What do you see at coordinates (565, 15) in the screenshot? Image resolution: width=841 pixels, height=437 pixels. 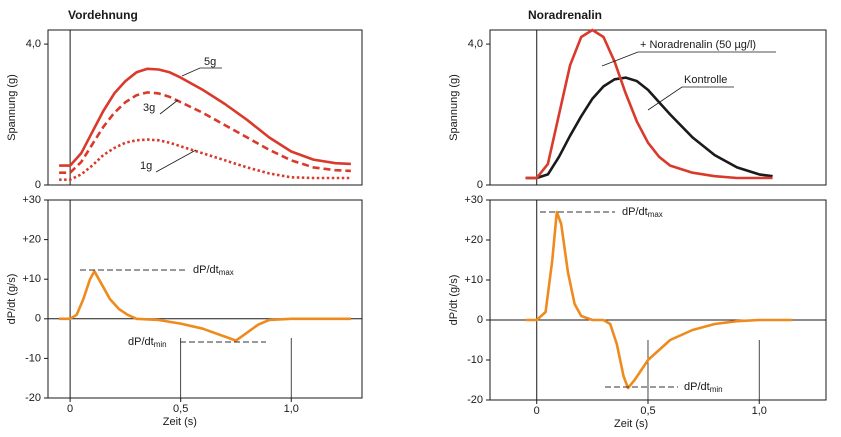 I see `panel-title: Noradrenalin` at bounding box center [565, 15].